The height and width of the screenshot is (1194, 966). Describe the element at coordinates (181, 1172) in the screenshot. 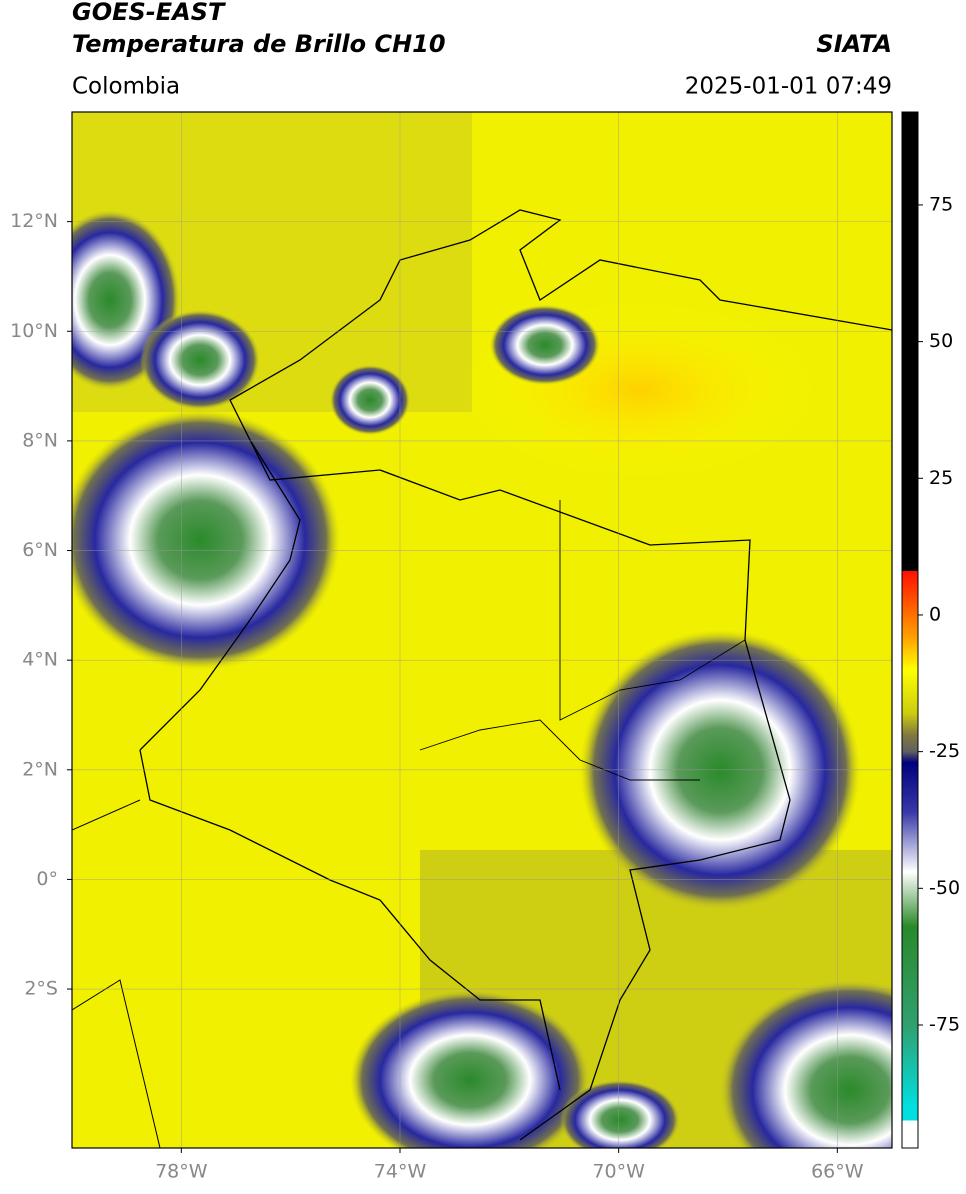

I see `x-tick-label: 78°W` at that location.